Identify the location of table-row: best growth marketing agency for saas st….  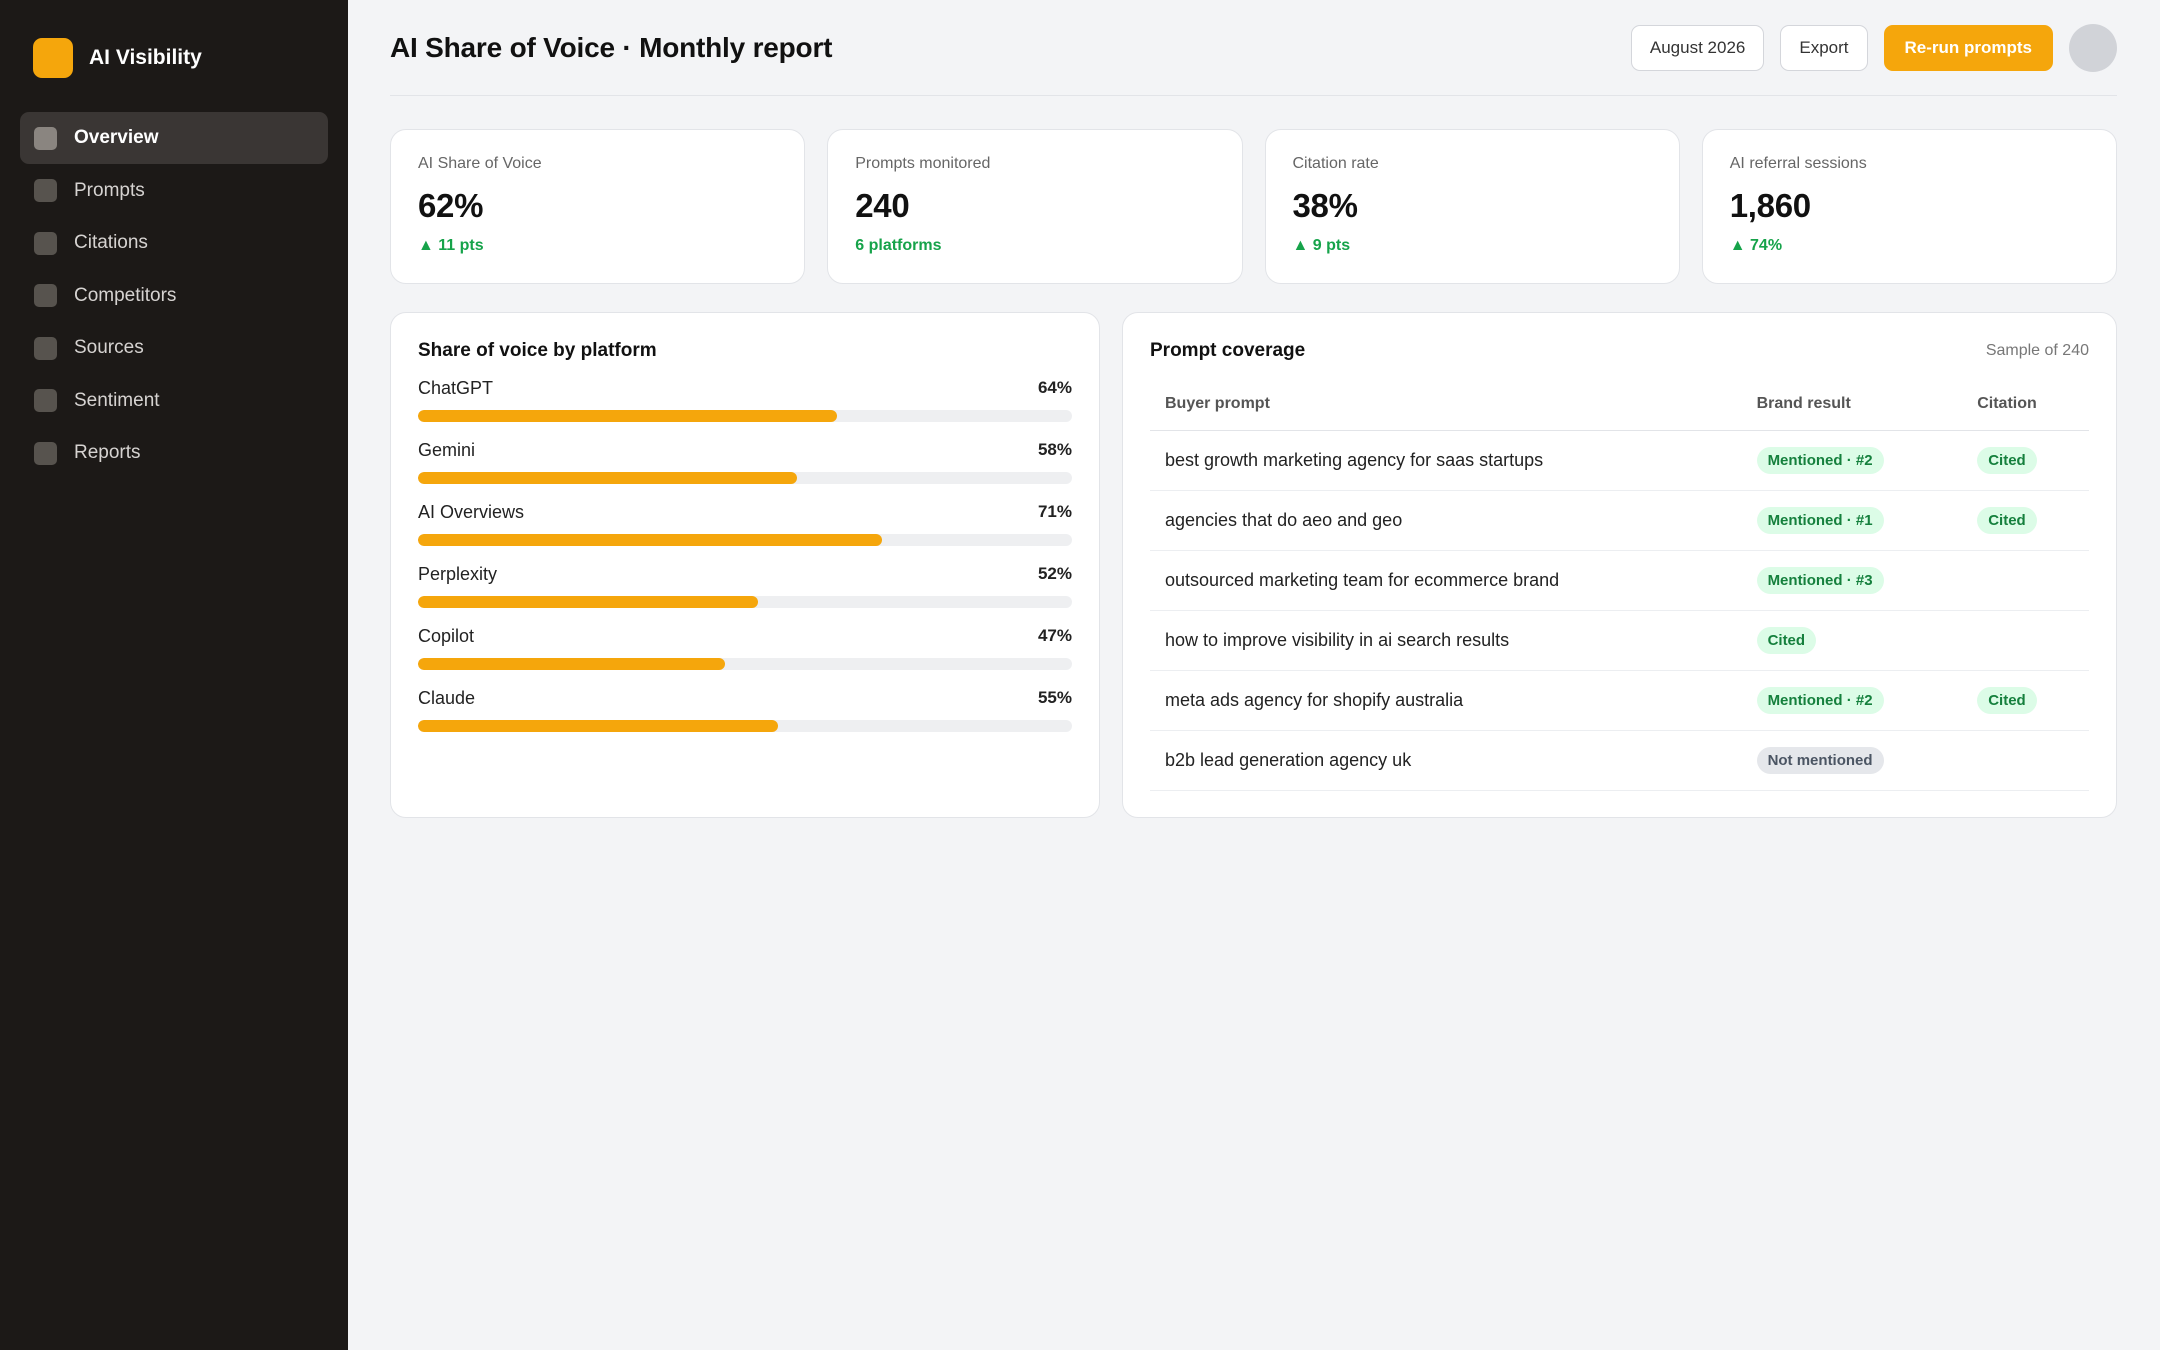
(1619, 460).